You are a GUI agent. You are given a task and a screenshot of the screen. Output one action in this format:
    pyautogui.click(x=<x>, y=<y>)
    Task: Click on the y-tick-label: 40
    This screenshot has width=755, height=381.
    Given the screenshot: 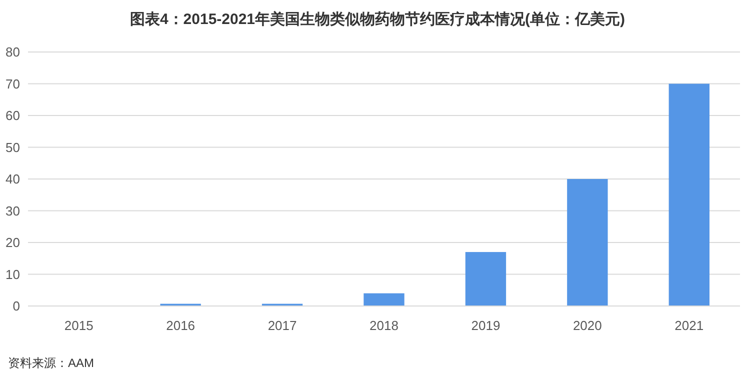 What is the action you would take?
    pyautogui.click(x=13, y=179)
    